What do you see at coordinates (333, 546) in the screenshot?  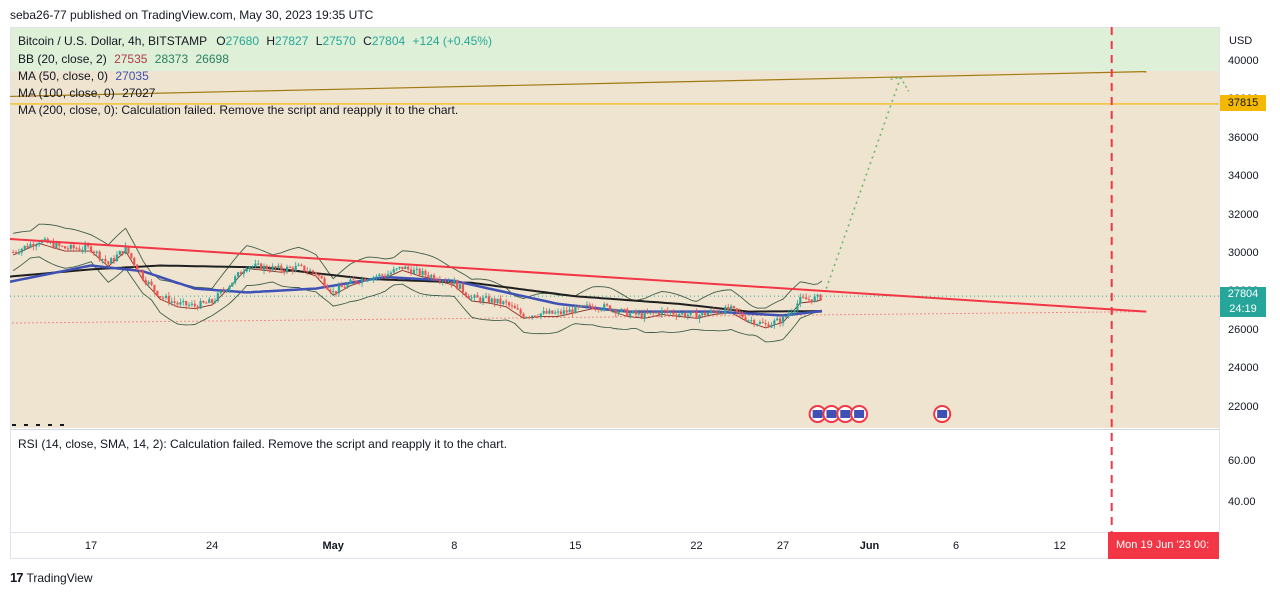 I see `time-tick-label: May` at bounding box center [333, 546].